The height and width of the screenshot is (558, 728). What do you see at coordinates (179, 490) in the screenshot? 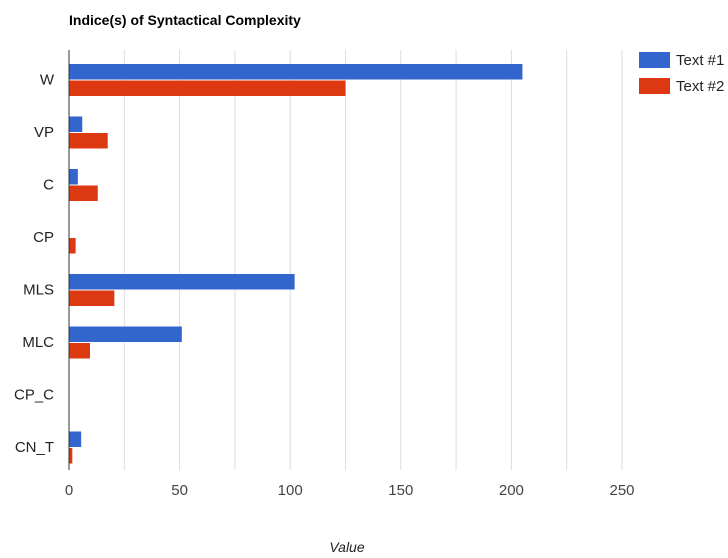
I see `x-tick-label: 50` at bounding box center [179, 490].